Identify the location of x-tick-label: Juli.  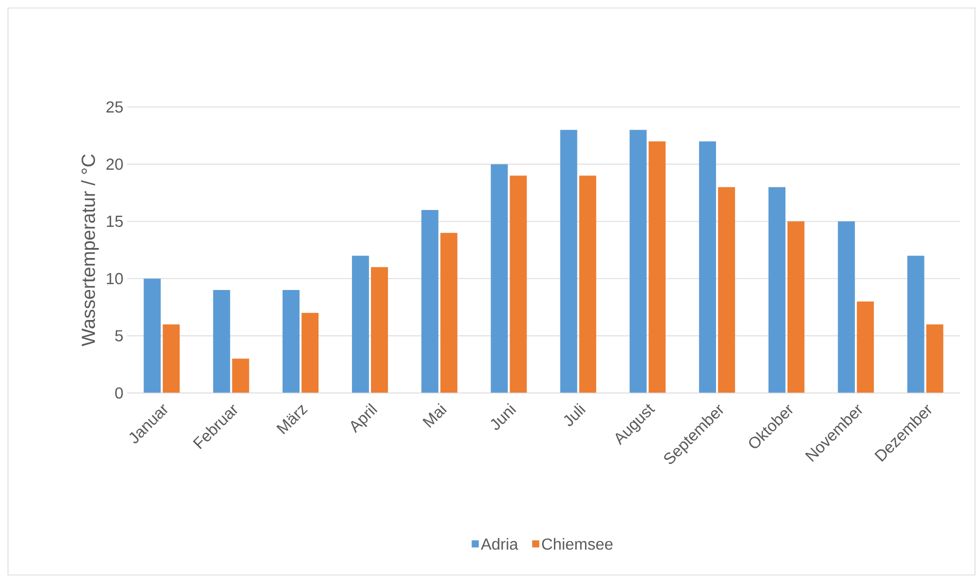
(575, 414).